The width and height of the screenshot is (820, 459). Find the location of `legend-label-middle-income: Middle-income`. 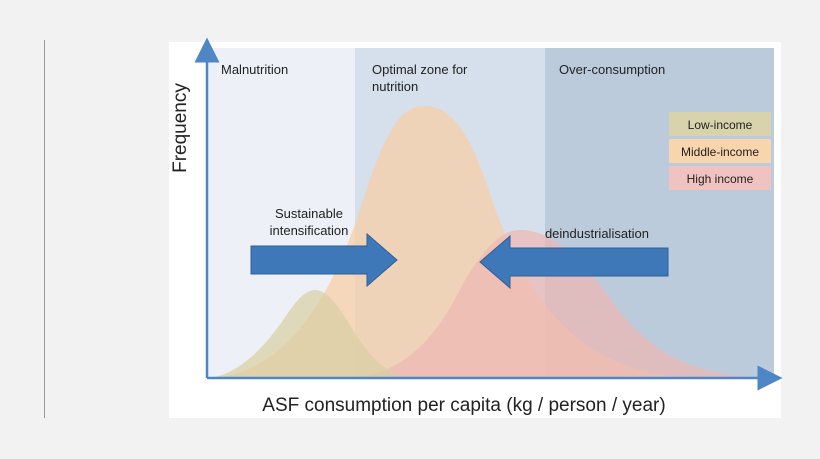

legend-label-middle-income: Middle-income is located at coordinates (720, 152).